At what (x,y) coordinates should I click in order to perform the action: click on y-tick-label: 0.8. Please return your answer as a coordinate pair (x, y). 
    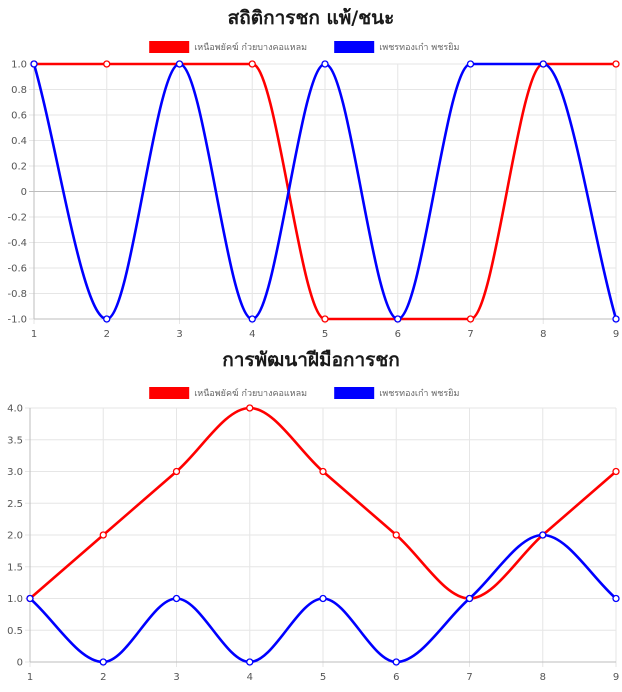
    Looking at the image, I should click on (19, 90).